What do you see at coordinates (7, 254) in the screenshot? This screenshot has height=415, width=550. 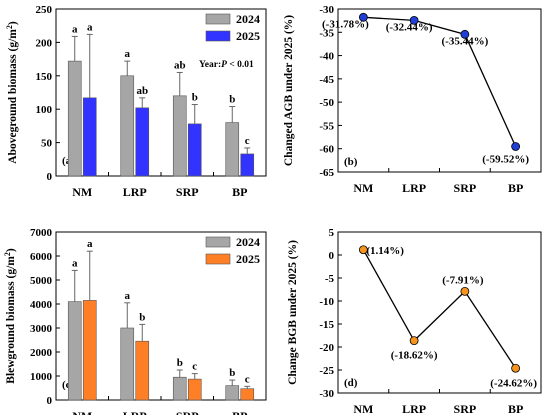 I see `y-axis-title-superscript: 2` at bounding box center [7, 254].